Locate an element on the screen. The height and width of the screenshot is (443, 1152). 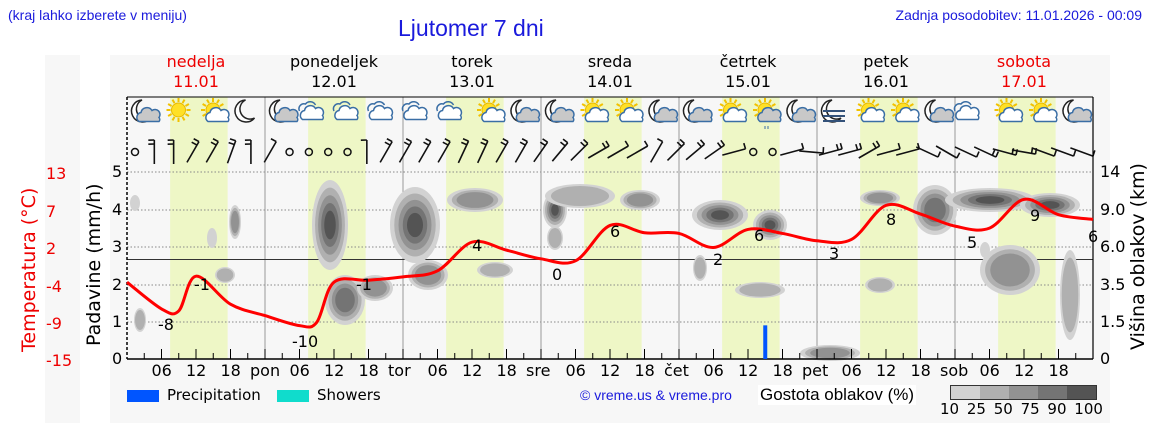
x-tick-label: tor is located at coordinates (399, 370).